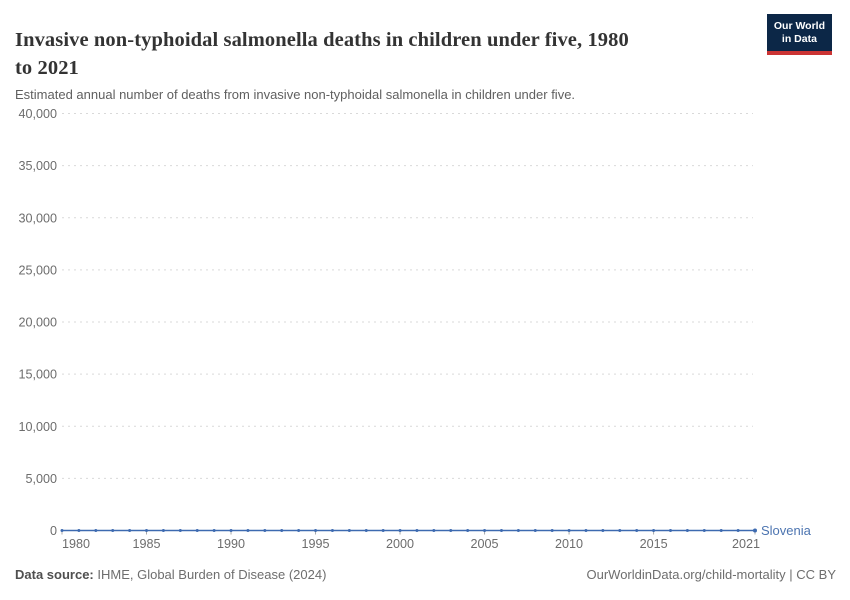 The width and height of the screenshot is (850, 600). I want to click on y-axis-tick-label: 15,000, so click(37, 375).